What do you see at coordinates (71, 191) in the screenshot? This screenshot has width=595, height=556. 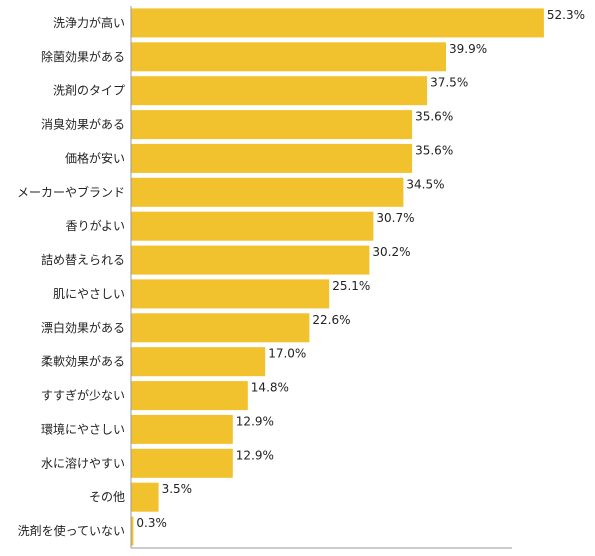 I see `category-label-6: メーカーやブランド` at bounding box center [71, 191].